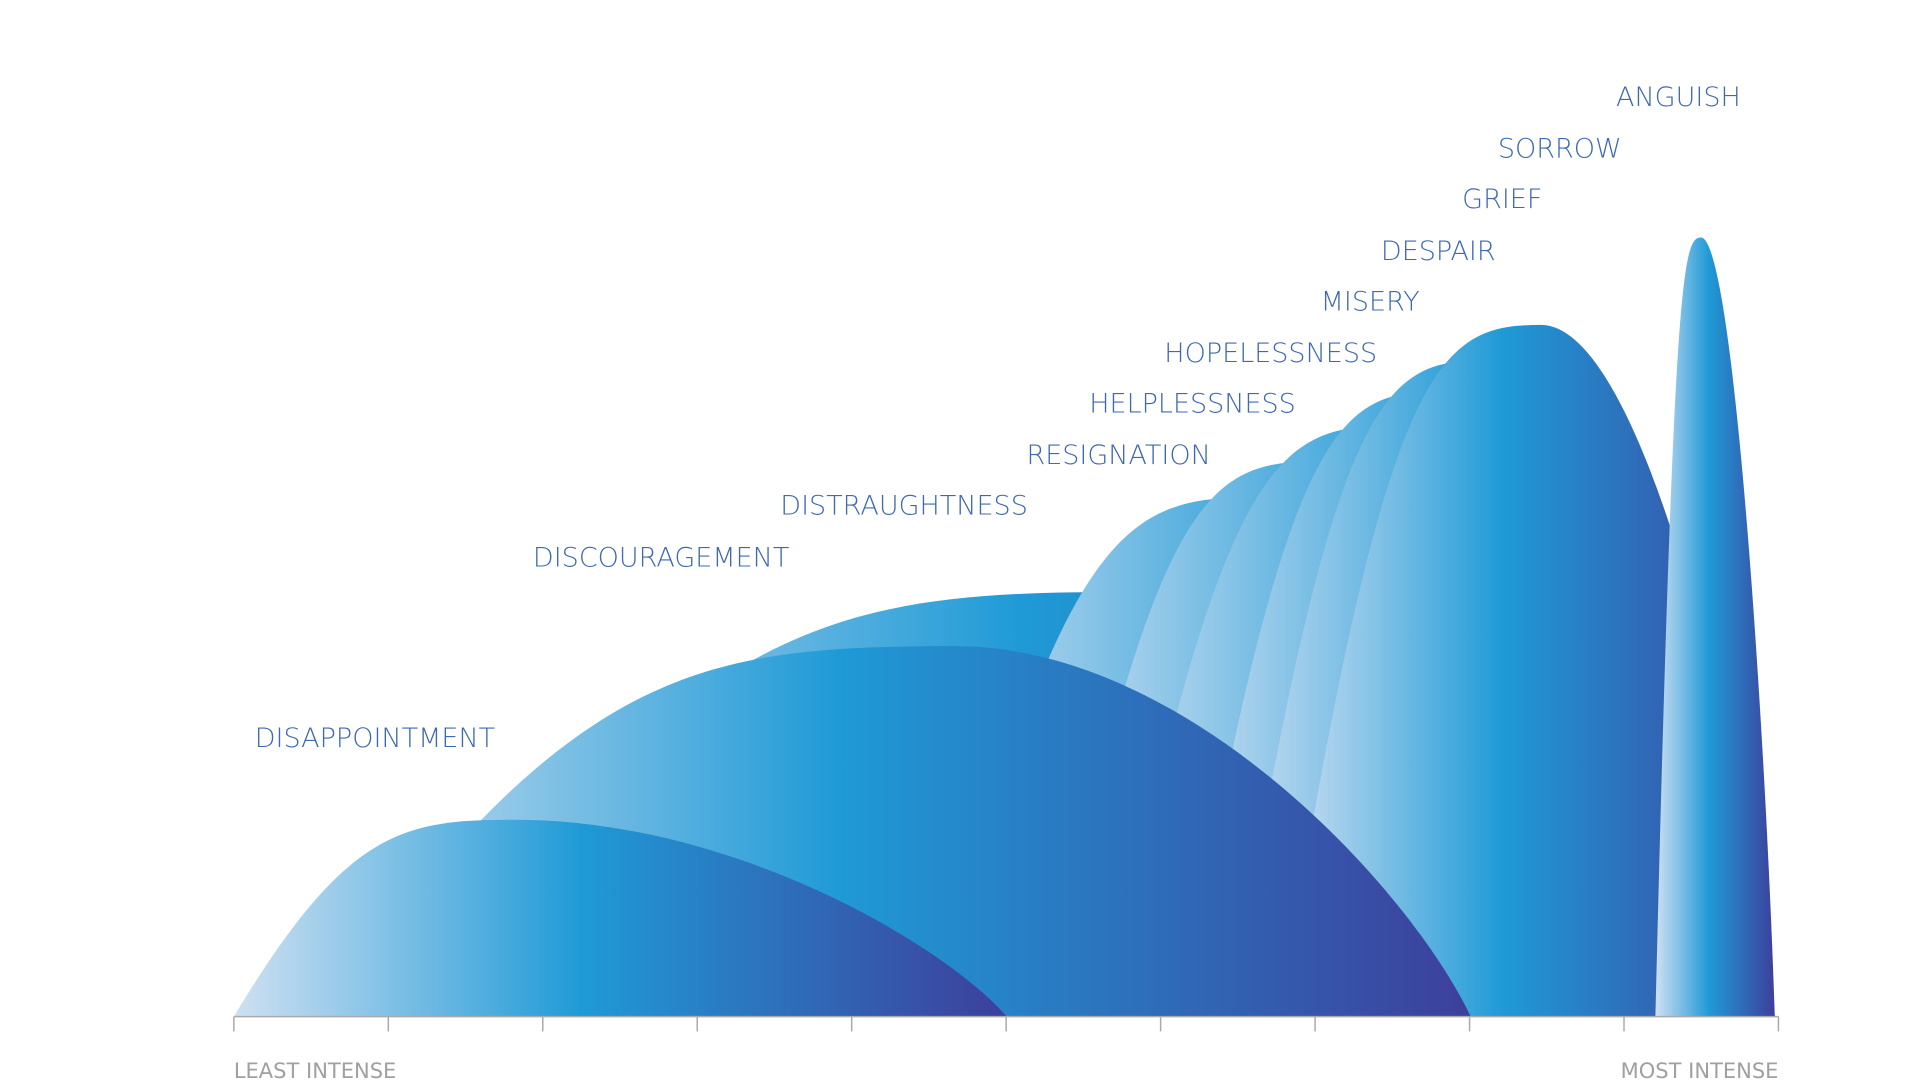 The image size is (1920, 1080). What do you see at coordinates (1370, 301) in the screenshot?
I see `emotion-label: MISERY` at bounding box center [1370, 301].